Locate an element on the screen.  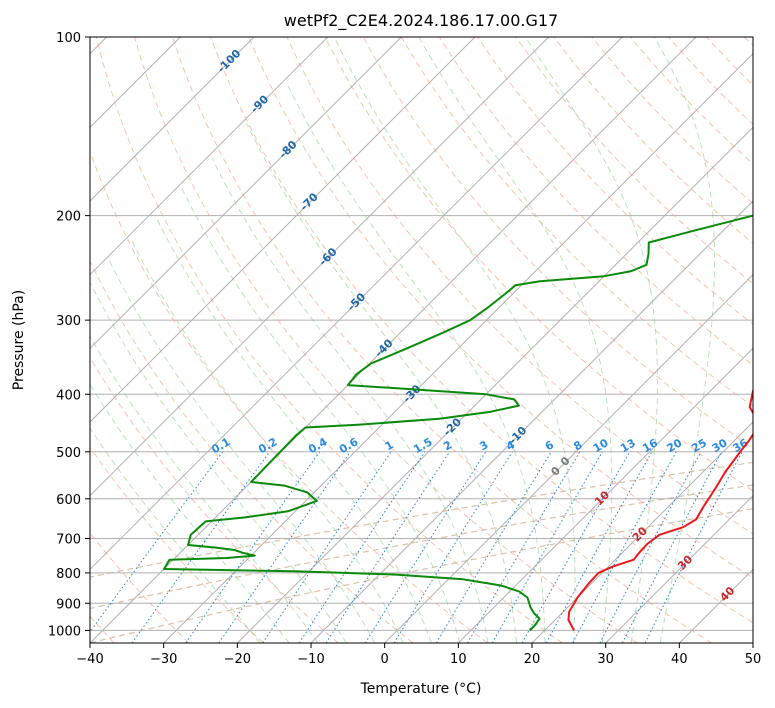
y-tick-label: 400 is located at coordinates (68, 395).